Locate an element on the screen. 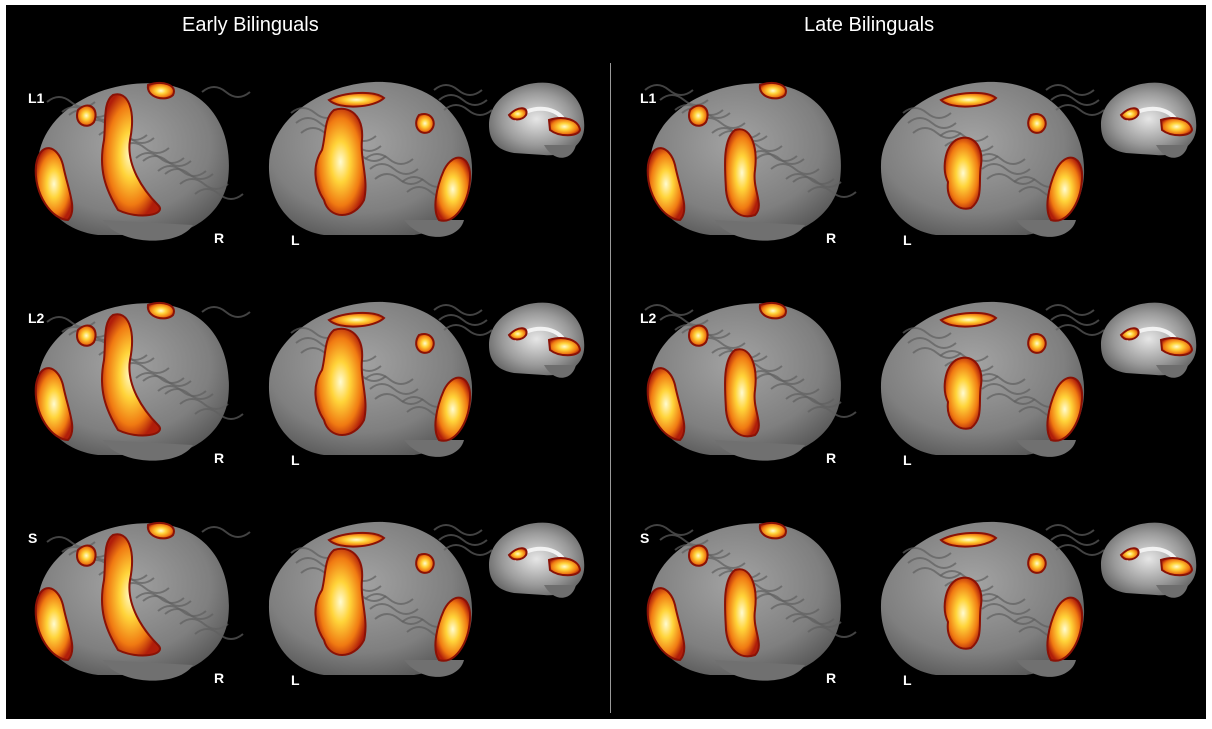 The image size is (1212, 729). early-l1-row-label: L1 is located at coordinates (36, 98).